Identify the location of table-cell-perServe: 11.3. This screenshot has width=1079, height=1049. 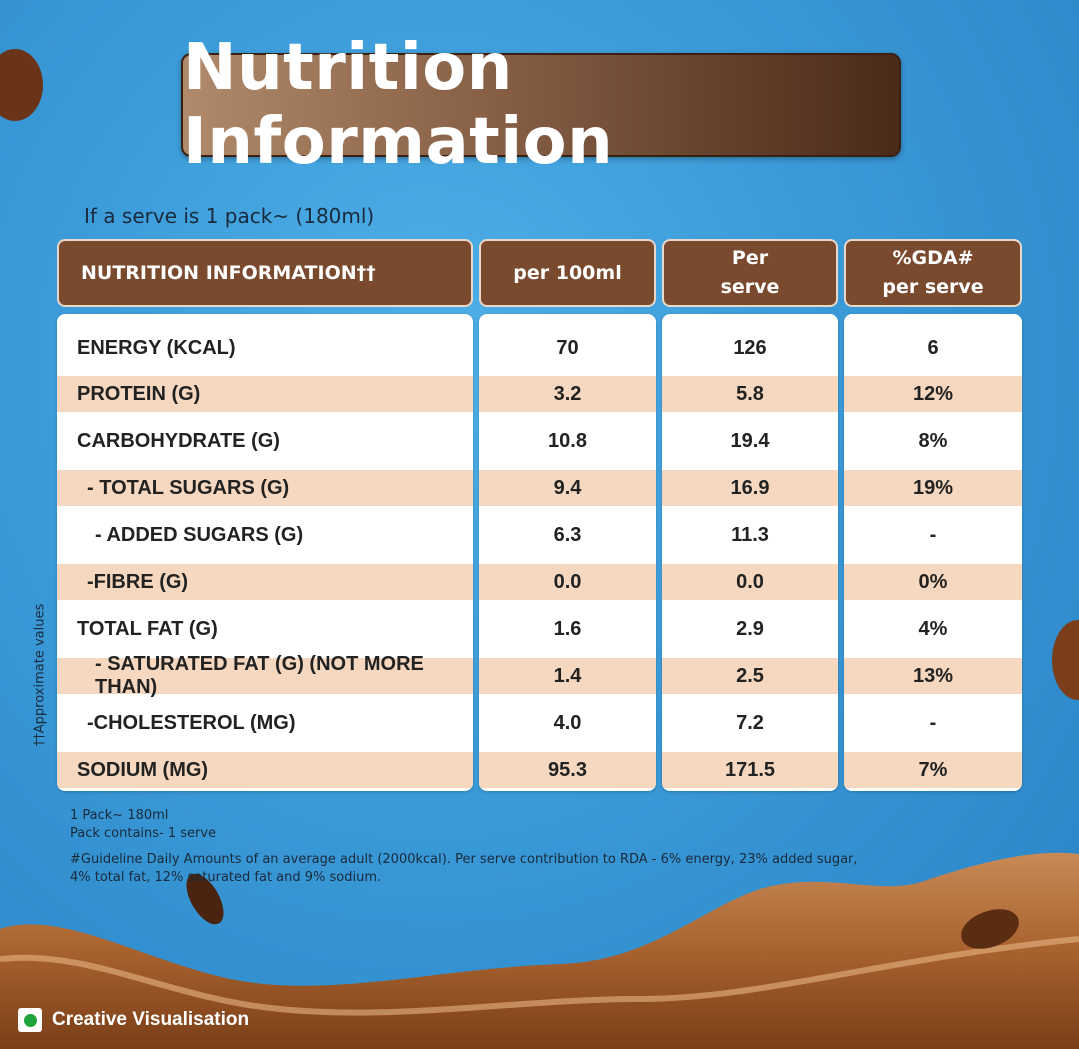
(750, 534).